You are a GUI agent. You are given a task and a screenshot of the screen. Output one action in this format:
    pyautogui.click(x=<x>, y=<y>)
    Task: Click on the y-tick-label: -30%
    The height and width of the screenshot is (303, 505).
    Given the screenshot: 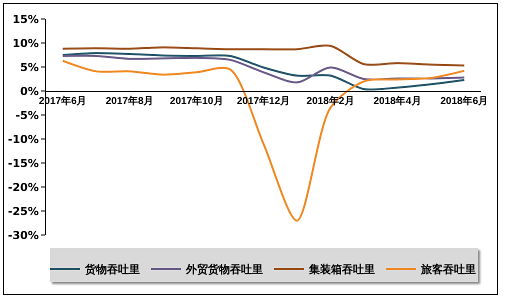 What is the action you would take?
    pyautogui.click(x=23, y=235)
    